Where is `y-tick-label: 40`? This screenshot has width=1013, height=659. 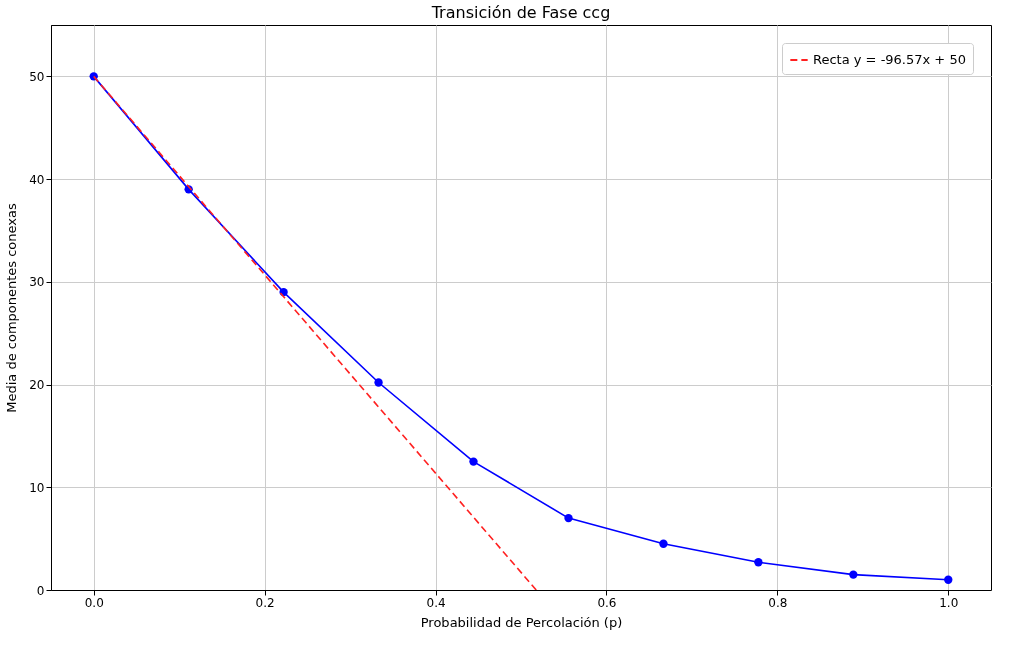
y-tick-label: 40 is located at coordinates (37, 179).